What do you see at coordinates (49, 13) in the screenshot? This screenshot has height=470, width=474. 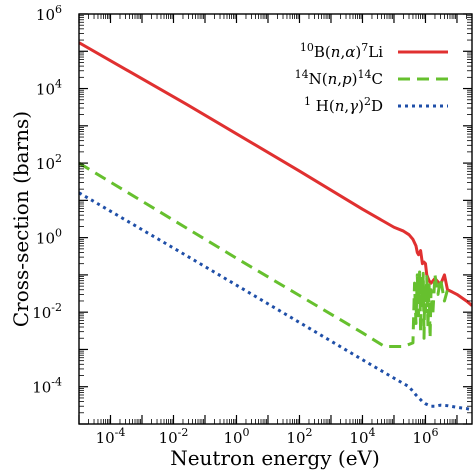 I see `y-tick-label: 10⁶` at bounding box center [49, 13].